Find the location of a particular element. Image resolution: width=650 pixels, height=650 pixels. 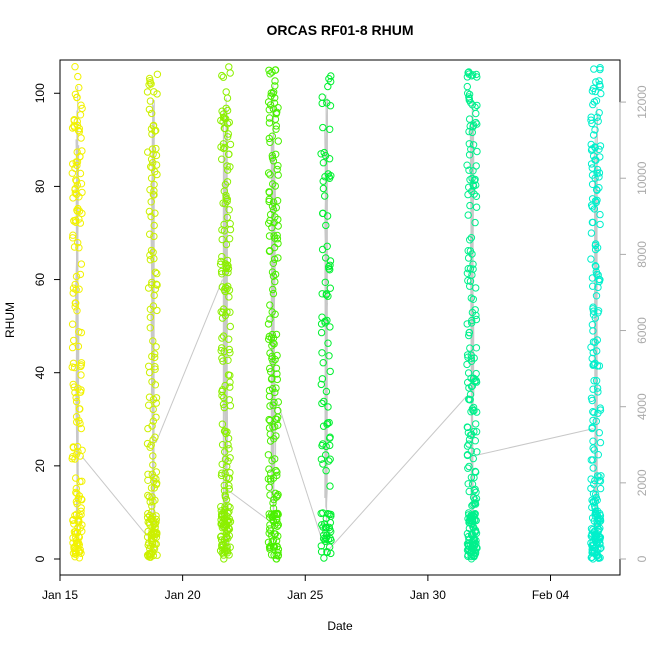

y-tick-label: 100 is located at coordinates (40, 93).